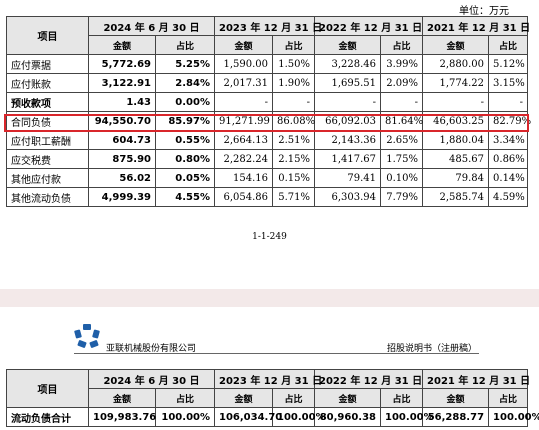 This screenshot has width=539, height=430. Describe the element at coordinates (293, 64) in the screenshot. I see `cell-value: 1.50%` at that location.